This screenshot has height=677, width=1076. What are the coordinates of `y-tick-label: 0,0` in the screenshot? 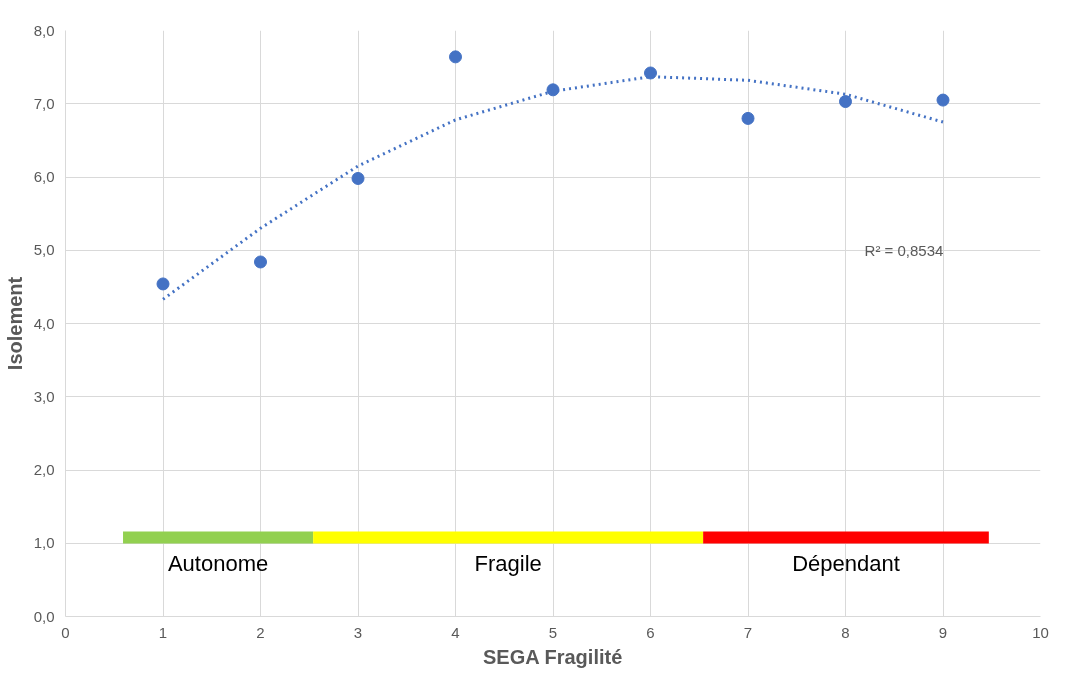 It's located at (44, 616).